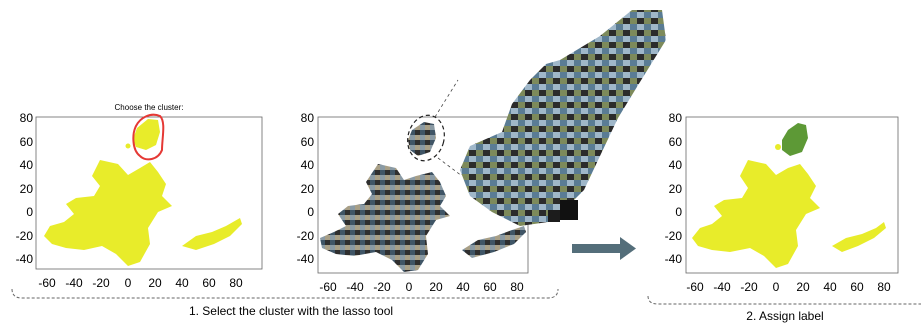 The height and width of the screenshot is (332, 923). I want to click on thumbnail-clusters, so click(423, 197).